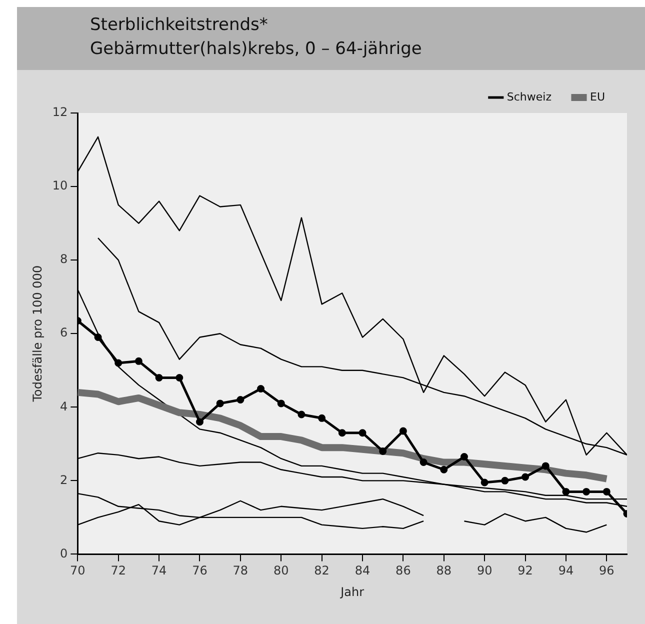 The height and width of the screenshot is (624, 645). I want to click on legend-label: EU, so click(598, 97).